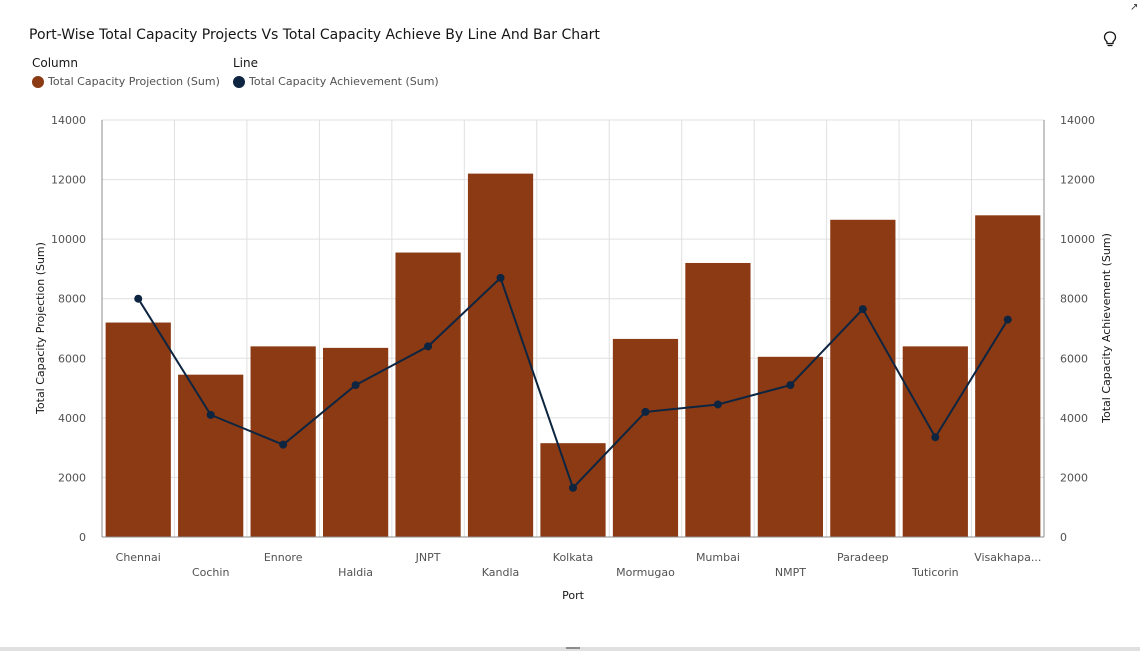 This screenshot has height=651, width=1140. What do you see at coordinates (717, 404) in the screenshot?
I see `line-point-mumbai` at bounding box center [717, 404].